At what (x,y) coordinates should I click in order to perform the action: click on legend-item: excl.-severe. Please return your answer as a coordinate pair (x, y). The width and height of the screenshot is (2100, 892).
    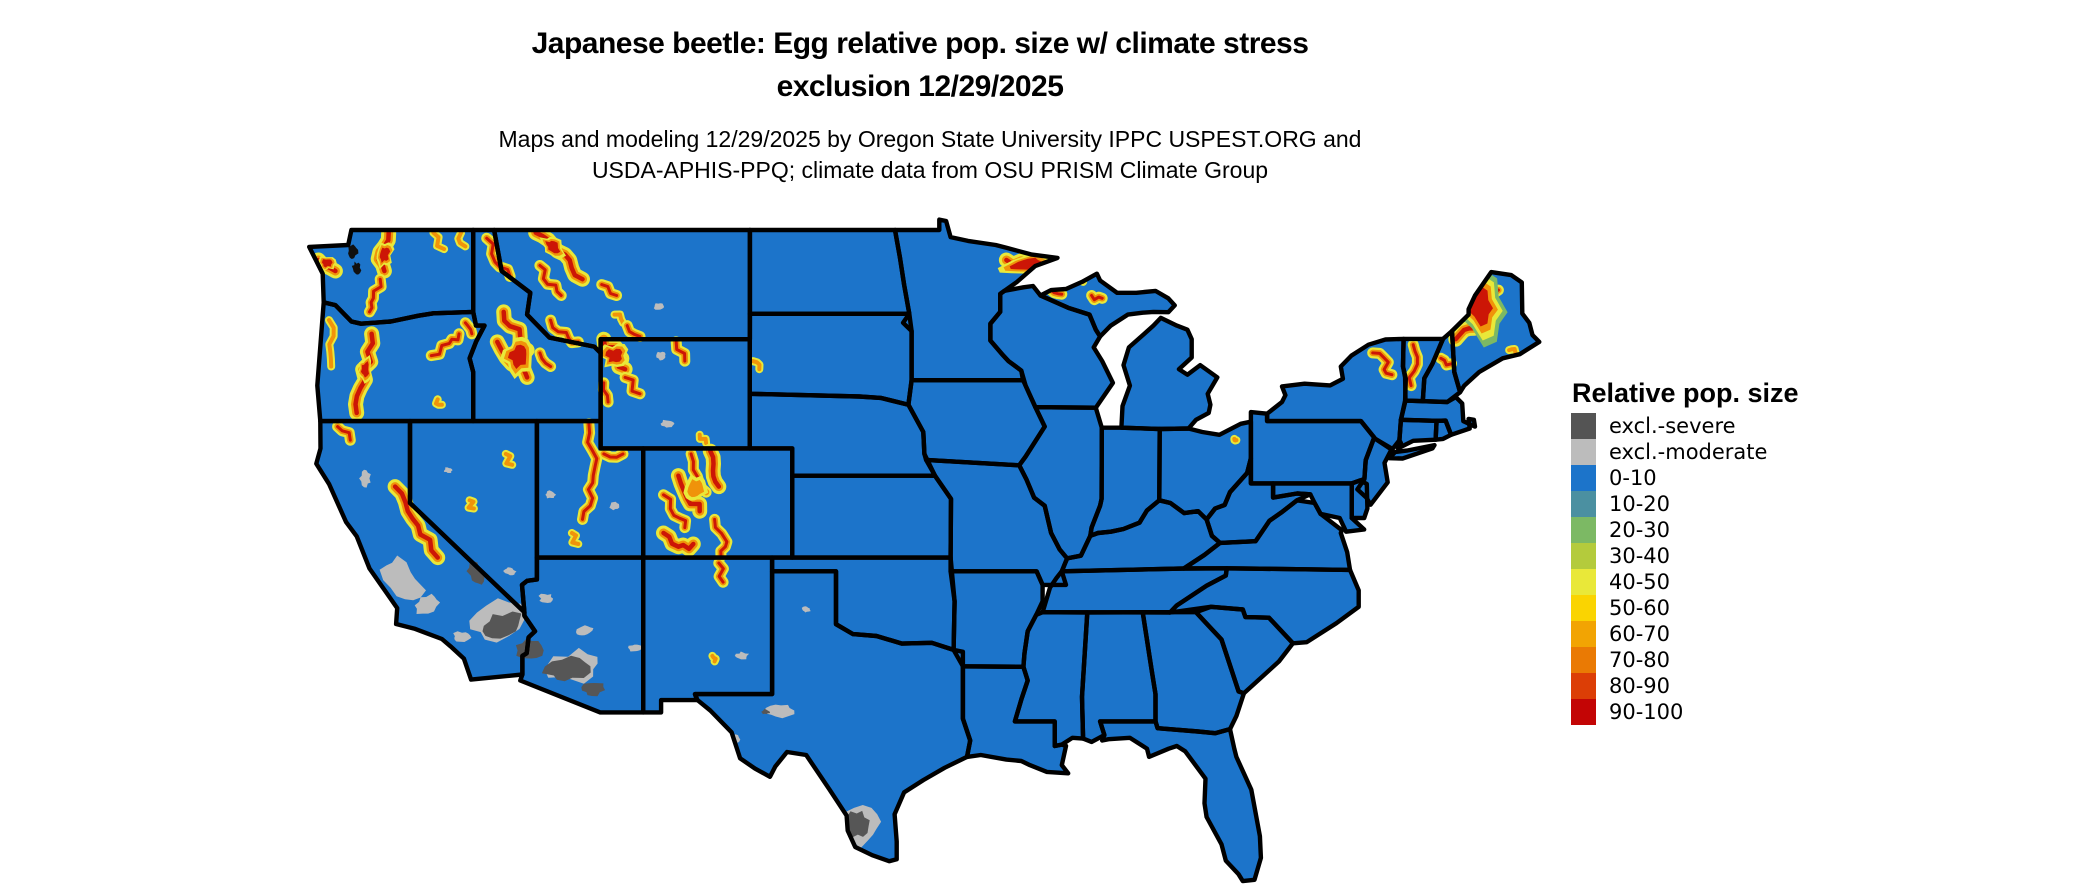
    Looking at the image, I should click on (1669, 426).